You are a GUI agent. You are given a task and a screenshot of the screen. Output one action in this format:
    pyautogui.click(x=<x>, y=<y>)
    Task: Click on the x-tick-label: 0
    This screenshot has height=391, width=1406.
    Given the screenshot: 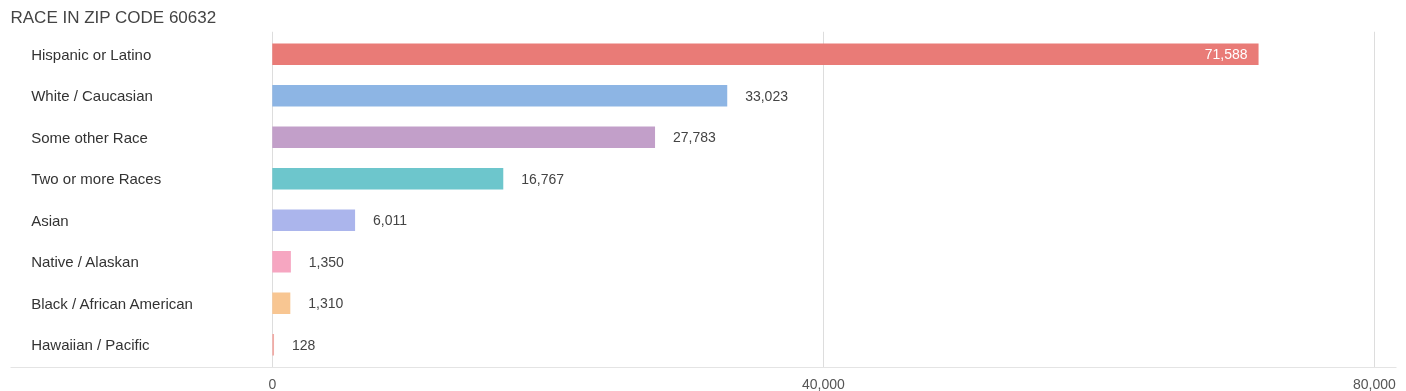 What is the action you would take?
    pyautogui.click(x=272, y=383)
    